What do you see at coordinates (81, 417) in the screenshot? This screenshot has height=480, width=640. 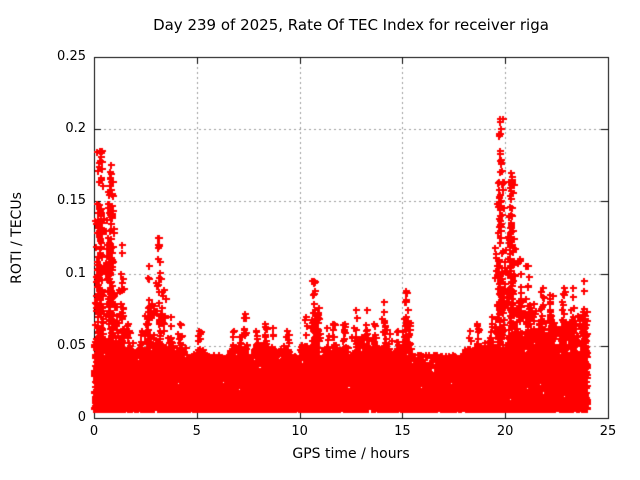 I see `y-tick-label: 0` at bounding box center [81, 417].